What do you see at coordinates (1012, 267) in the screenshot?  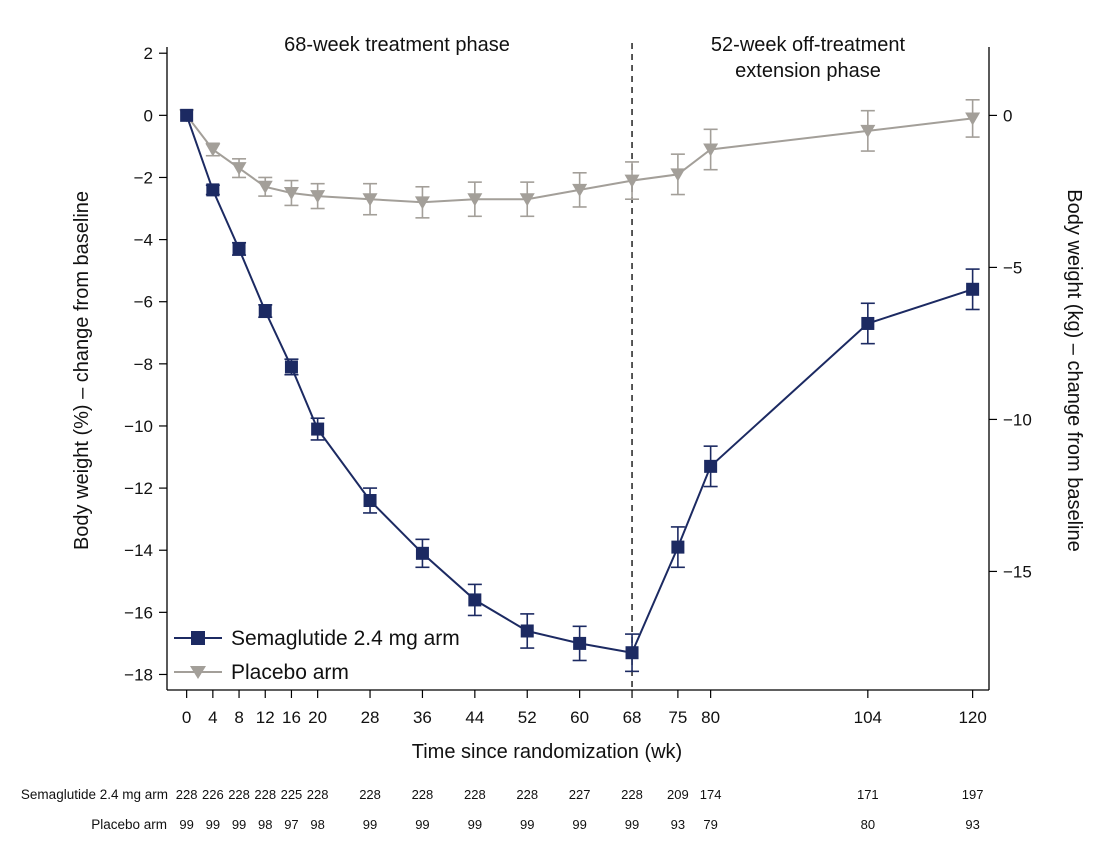 I see `right-tick-label: −5` at bounding box center [1012, 267].